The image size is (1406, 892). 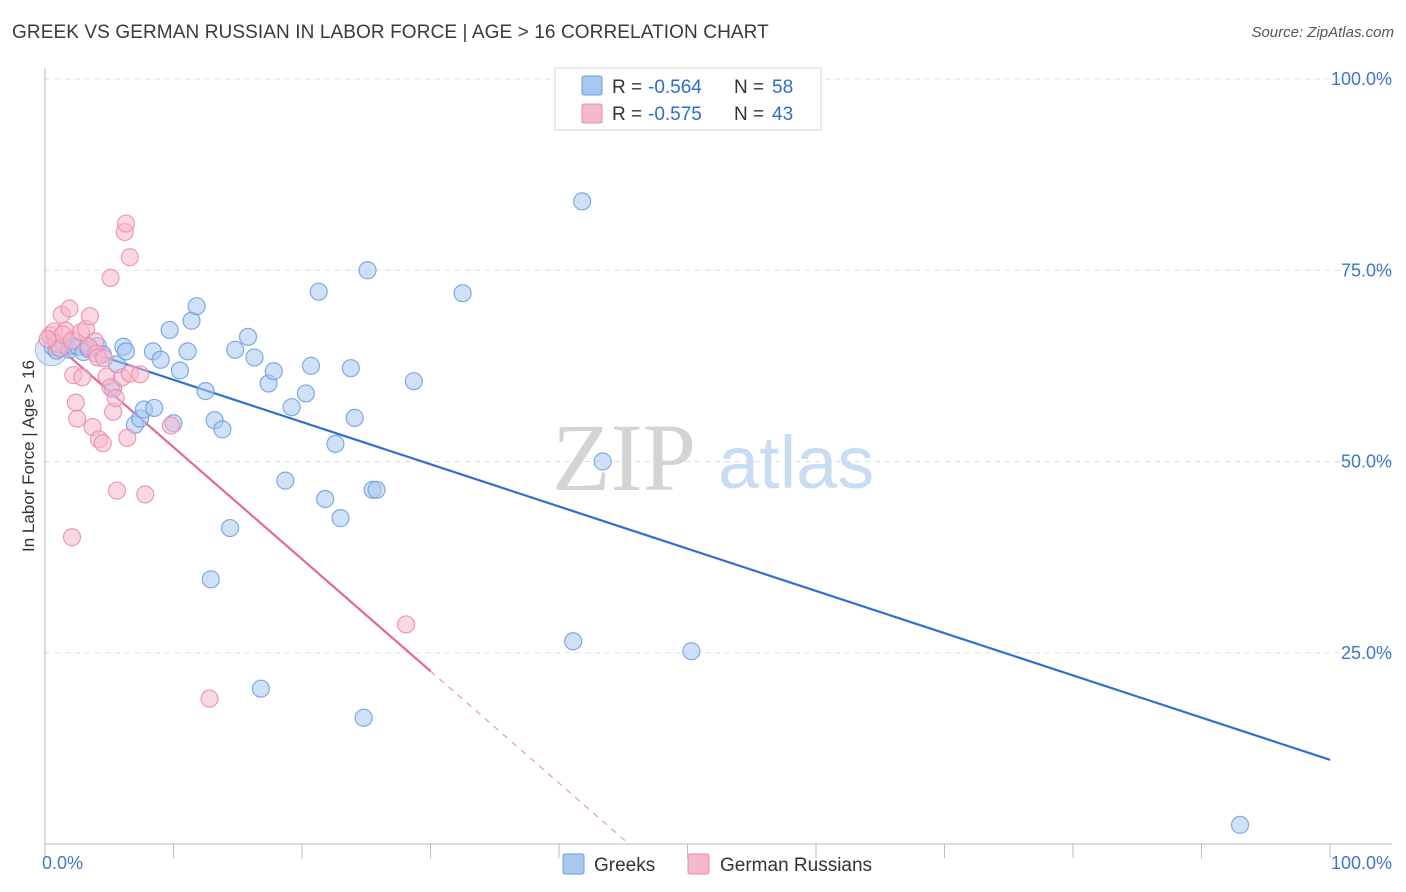 I want to click on legend-n-value: 43, so click(x=782, y=114).